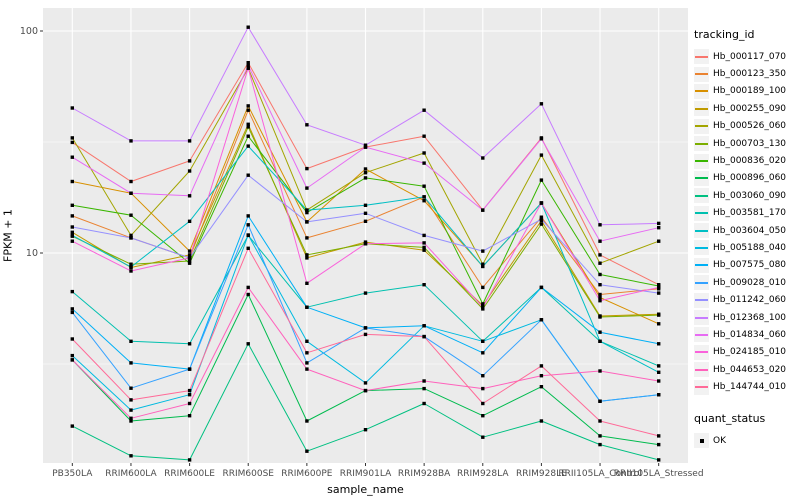 This screenshot has height=500, width=800. Describe the element at coordinates (701, 440) in the screenshot. I see `ok-point-icon` at that location.